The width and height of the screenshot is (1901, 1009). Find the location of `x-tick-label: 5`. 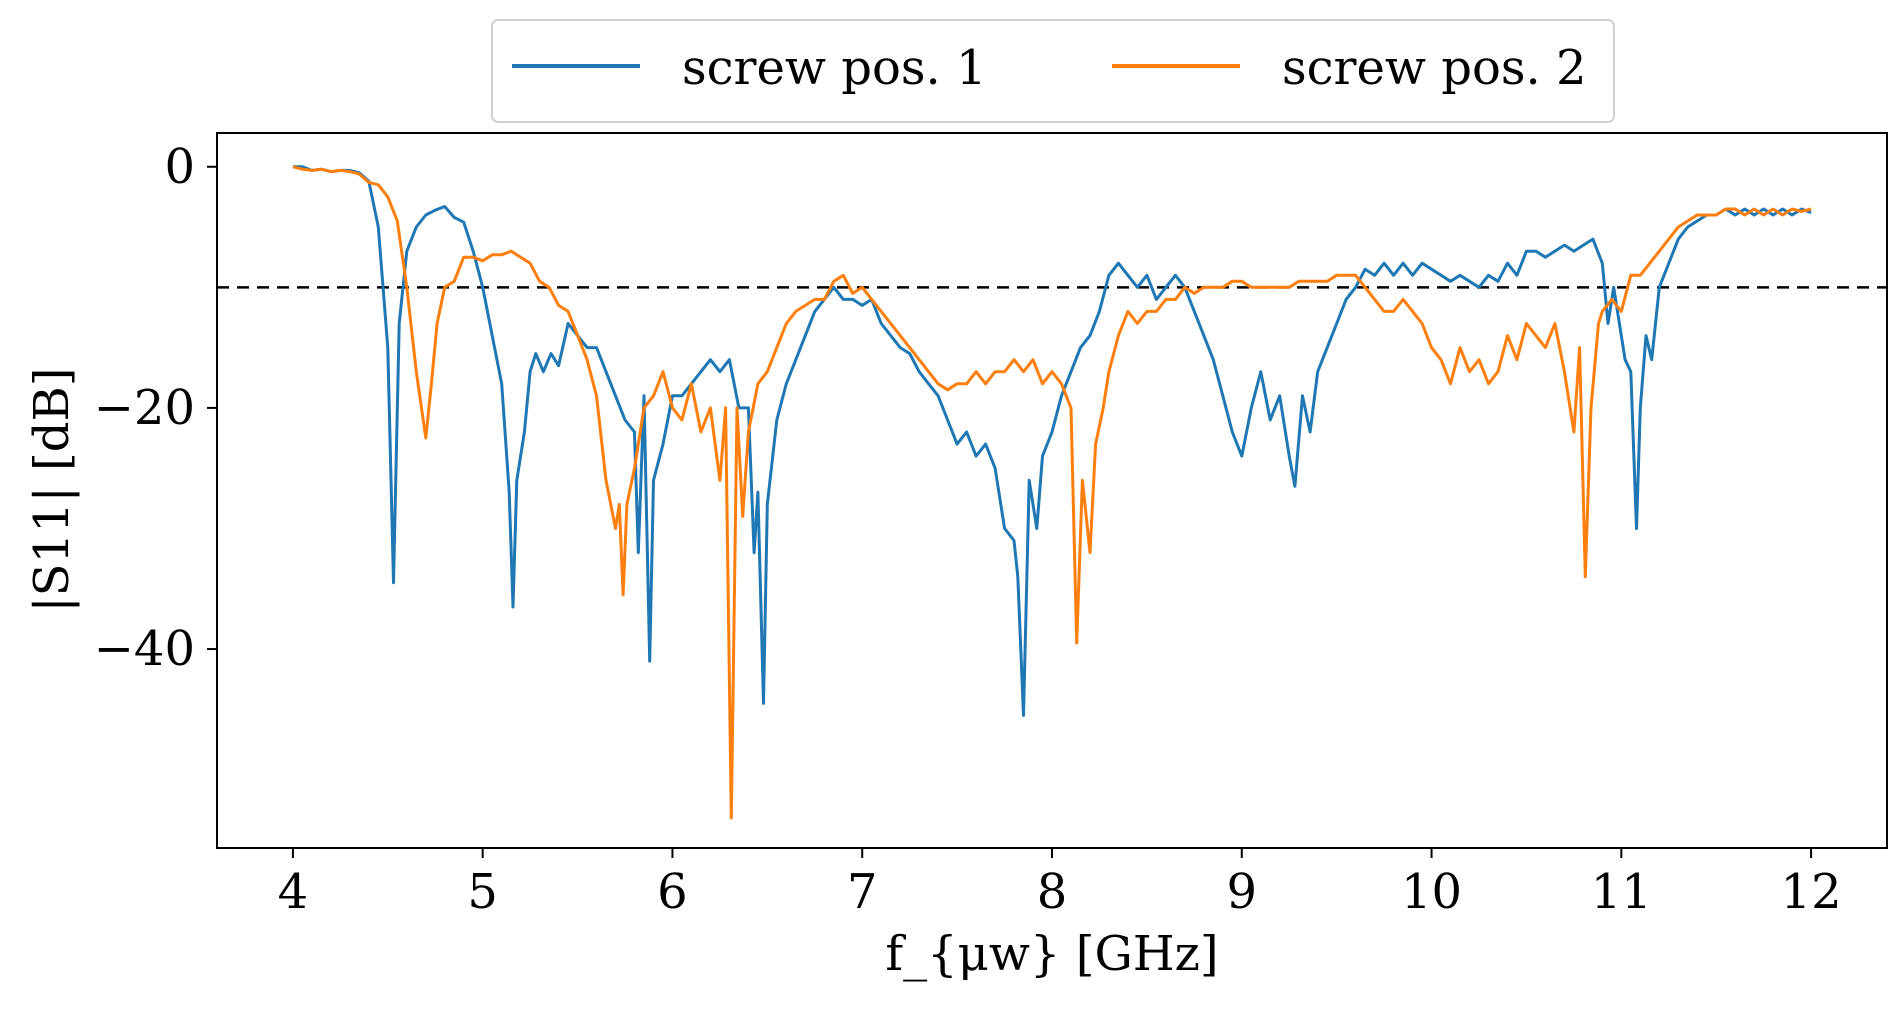

x-tick-label: 5 is located at coordinates (482, 892).